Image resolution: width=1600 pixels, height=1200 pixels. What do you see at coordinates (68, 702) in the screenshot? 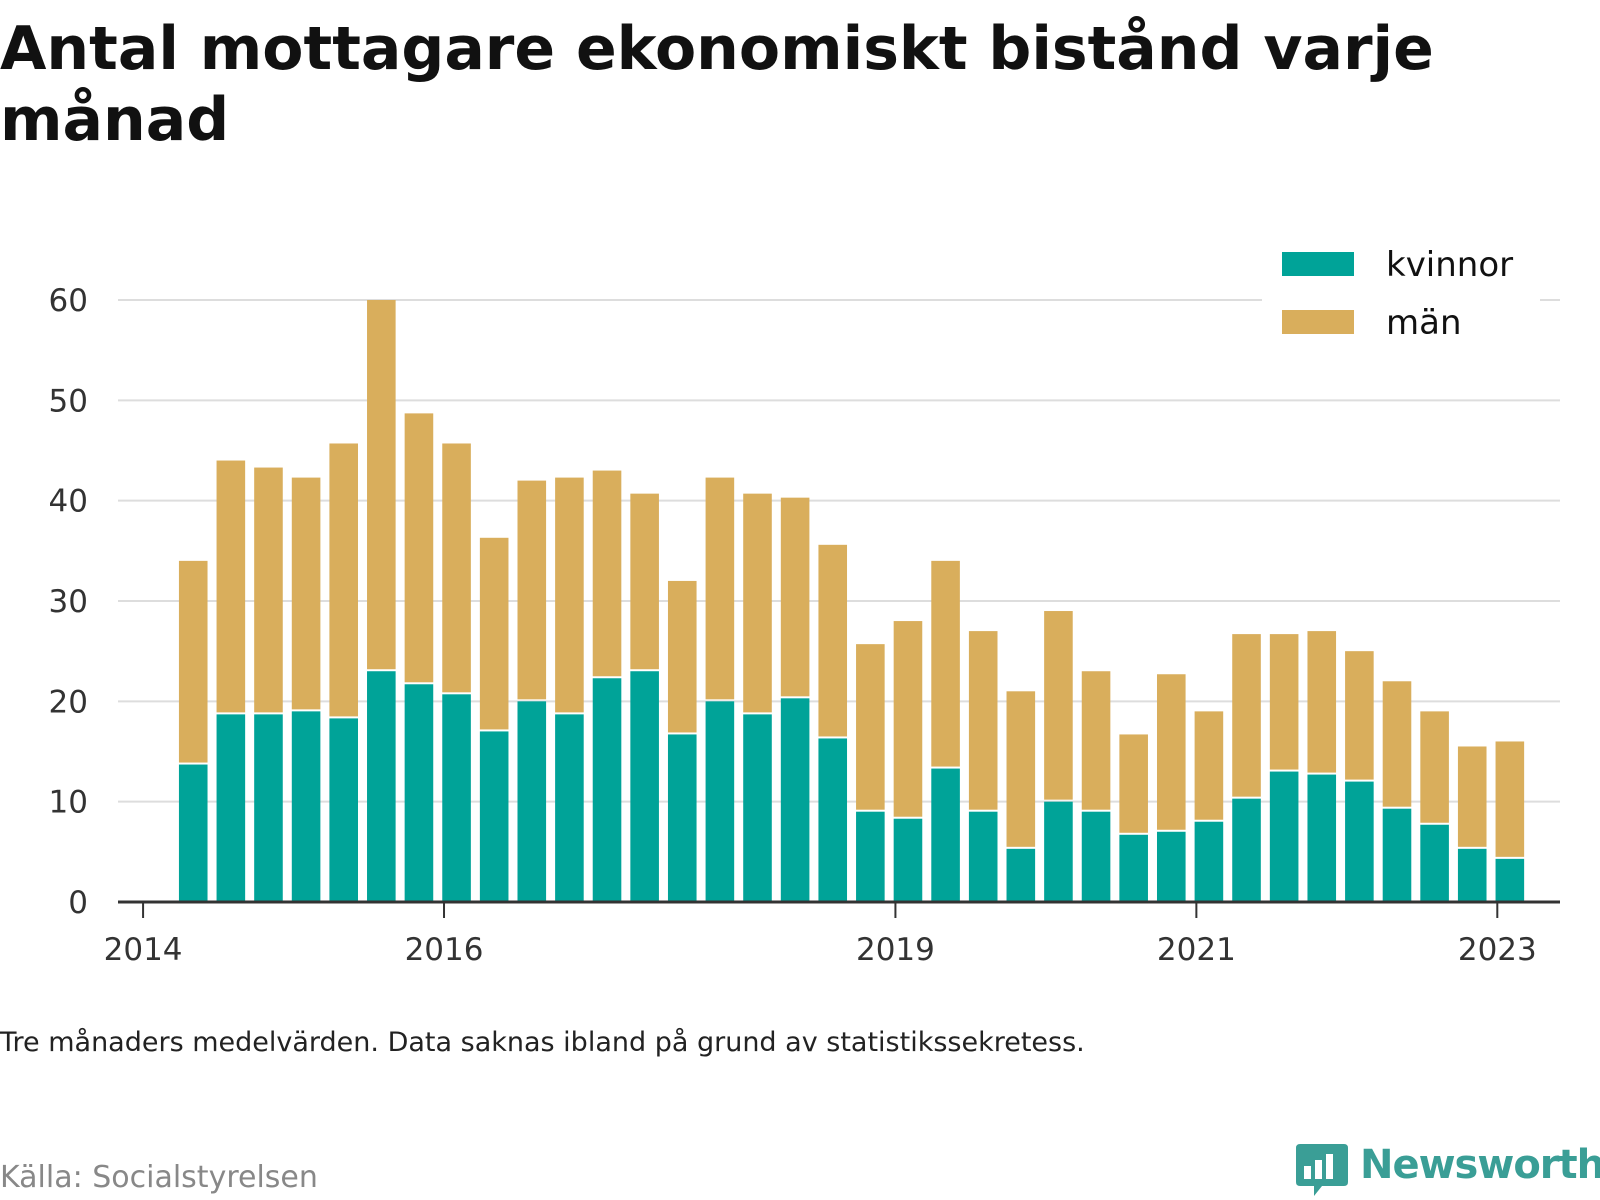
I see `y-tick-label: 20` at bounding box center [68, 702].